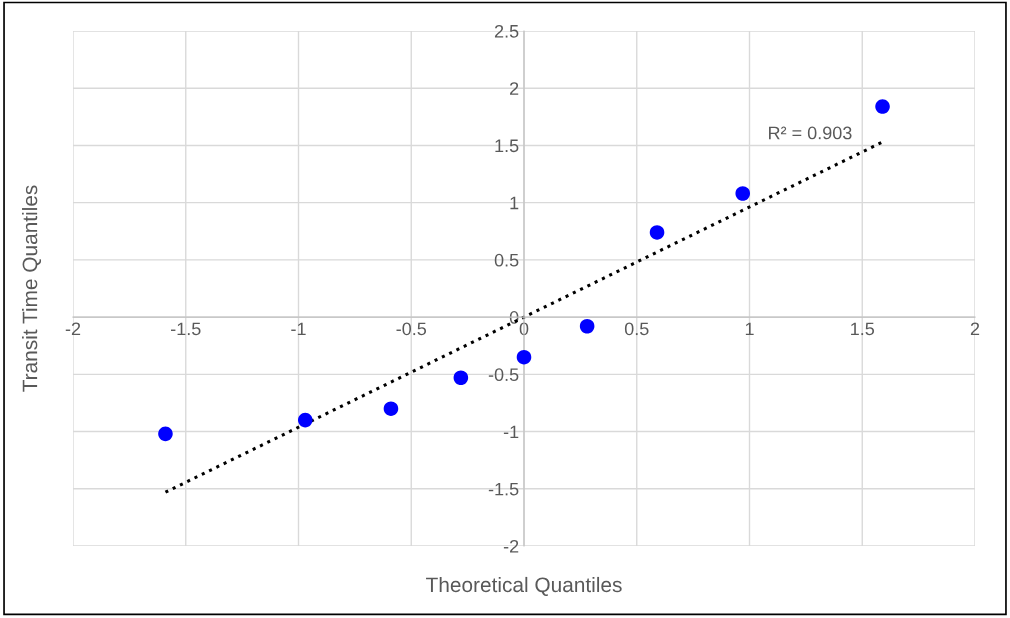 This screenshot has height=618, width=1010. I want to click on y-tick-label: 2.5, so click(506, 31).